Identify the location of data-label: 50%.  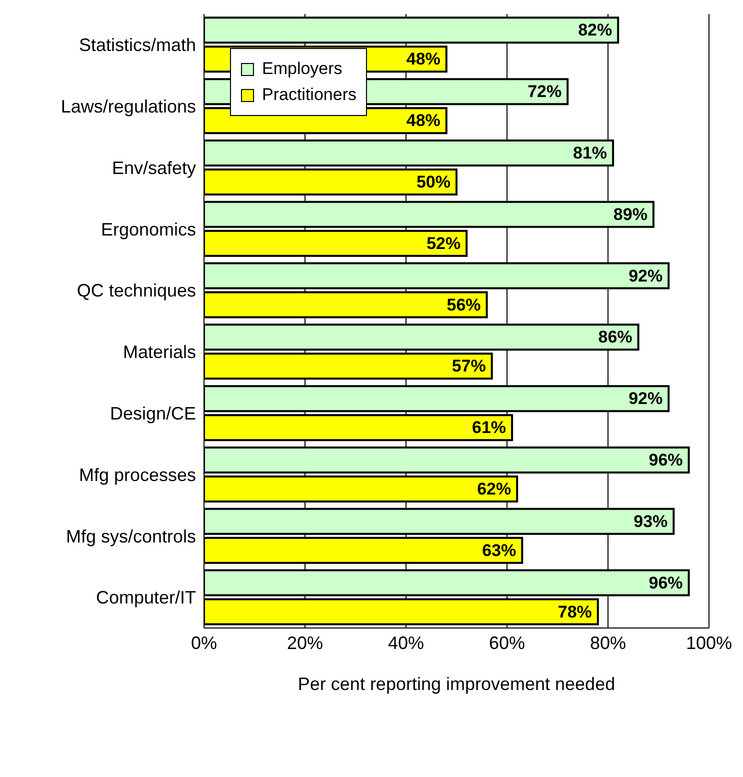
(433, 182).